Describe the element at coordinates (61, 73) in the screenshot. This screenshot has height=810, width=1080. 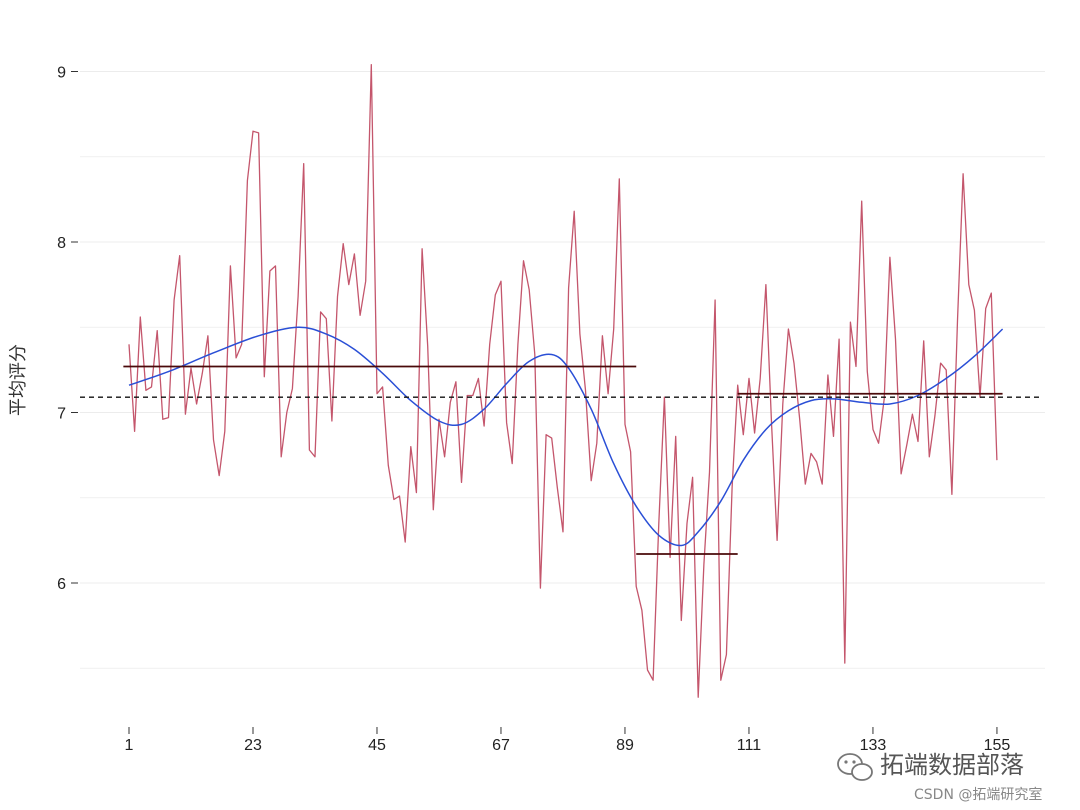
I see `y-tick-label: 9` at that location.